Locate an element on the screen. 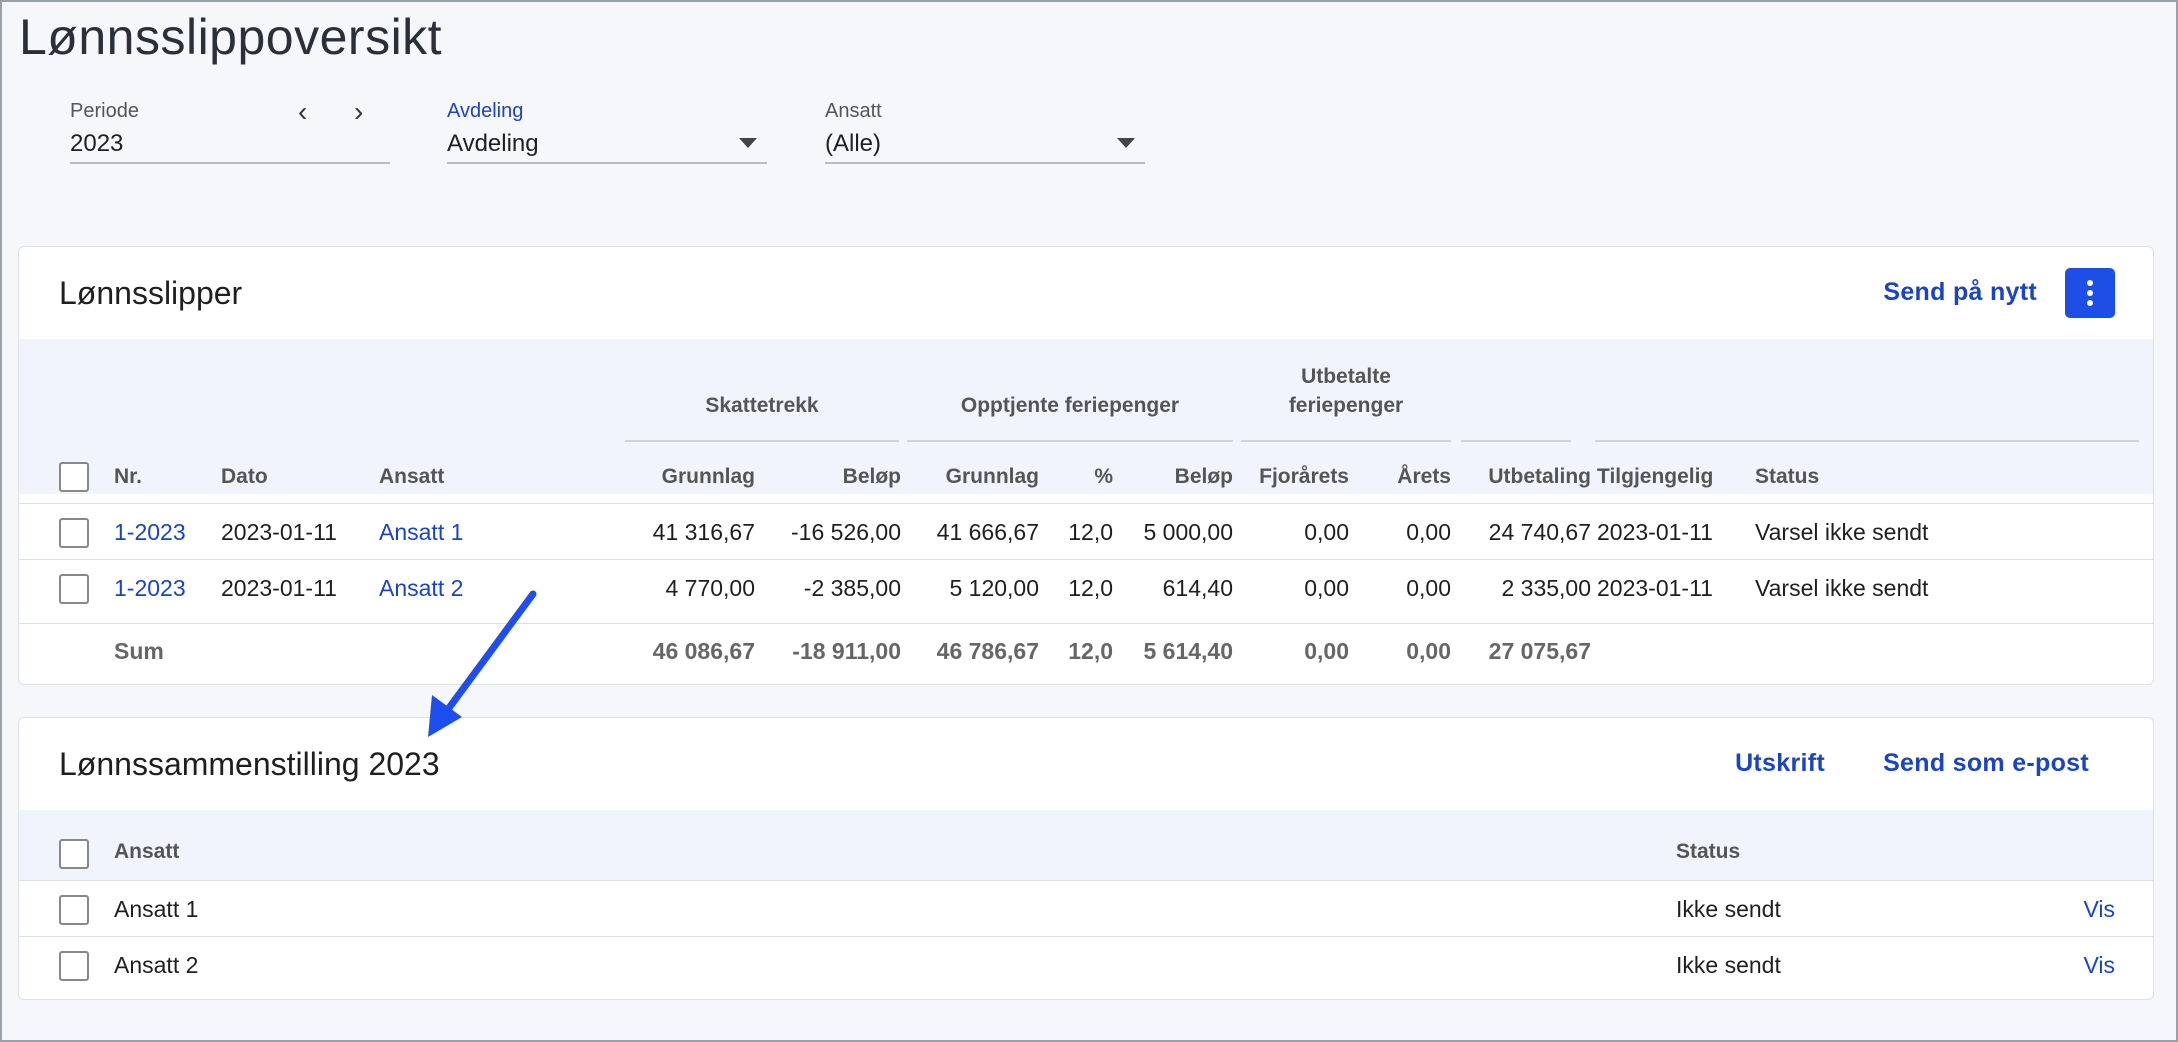  periode-value: 2023 is located at coordinates (97, 143).